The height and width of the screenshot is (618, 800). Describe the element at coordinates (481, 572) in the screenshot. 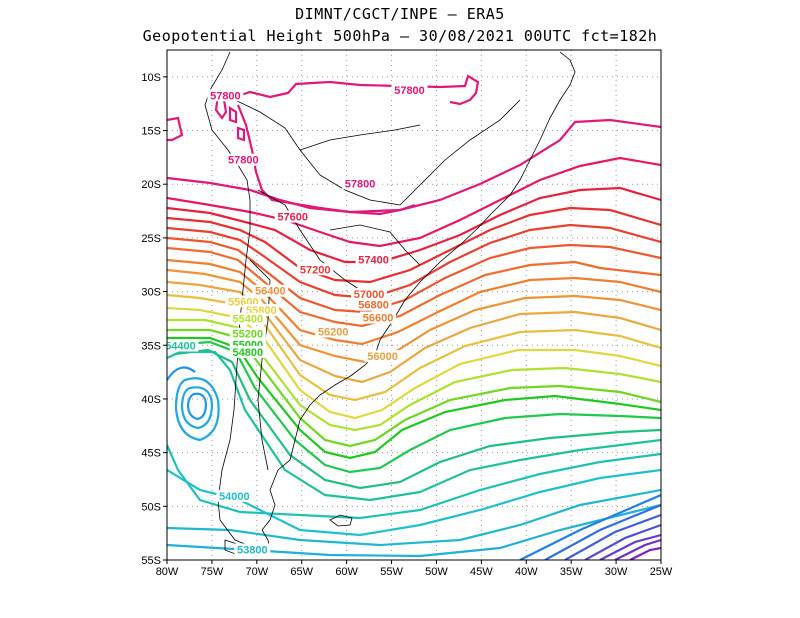

I see `lon-tick-label: 45W` at that location.